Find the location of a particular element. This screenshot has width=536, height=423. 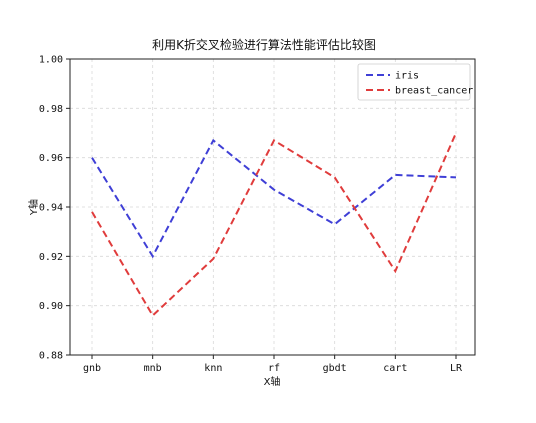

legend: iris breast_cancer is located at coordinates (415, 82).